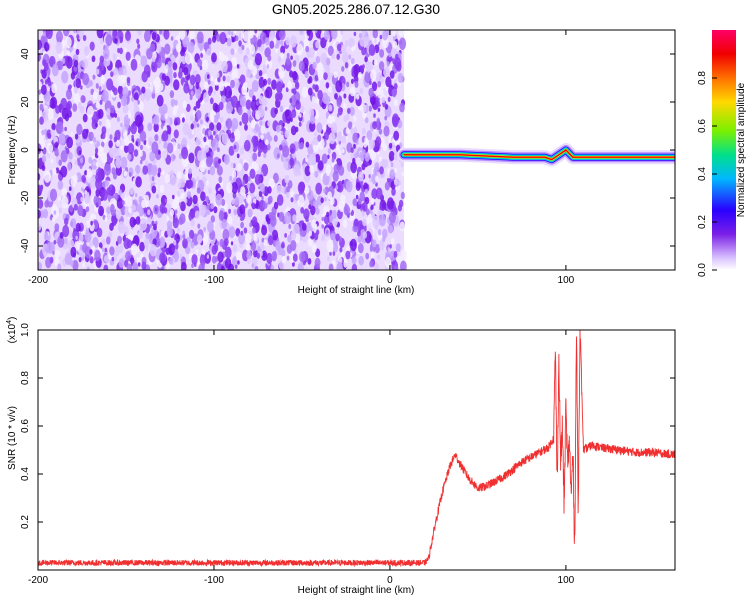 The image size is (750, 600). What do you see at coordinates (38, 580) in the screenshot?
I see `snr-xtick-label: -200` at bounding box center [38, 580].